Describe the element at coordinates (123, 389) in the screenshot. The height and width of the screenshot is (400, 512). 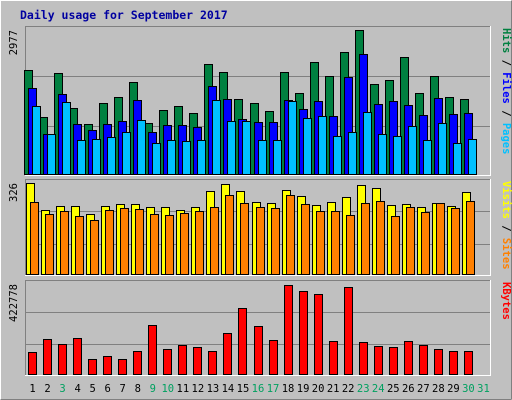
I see `day-label: 7` at that location.